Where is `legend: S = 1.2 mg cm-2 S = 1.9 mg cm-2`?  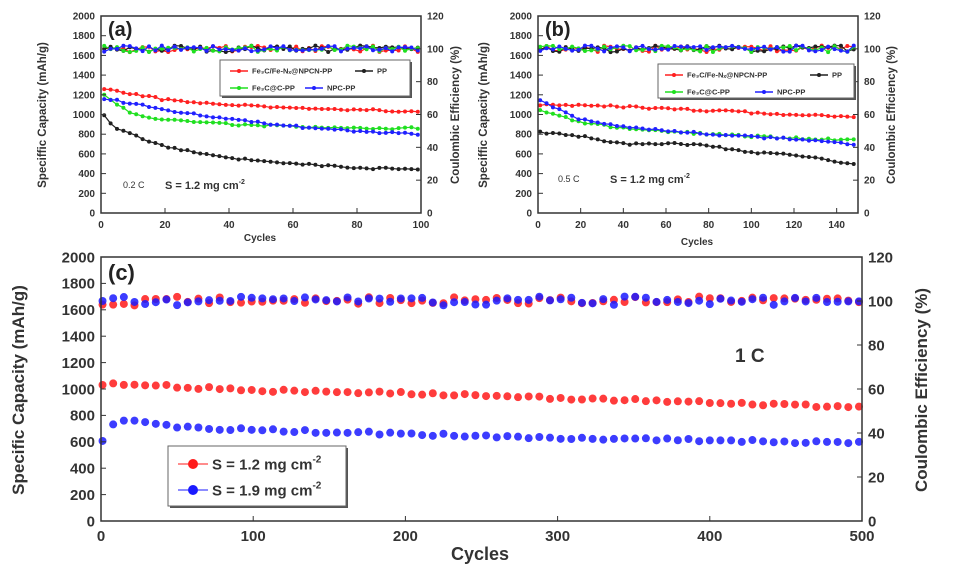 legend: S = 1.2 mg cm-2 S = 1.9 mg cm-2 is located at coordinates (257, 476).